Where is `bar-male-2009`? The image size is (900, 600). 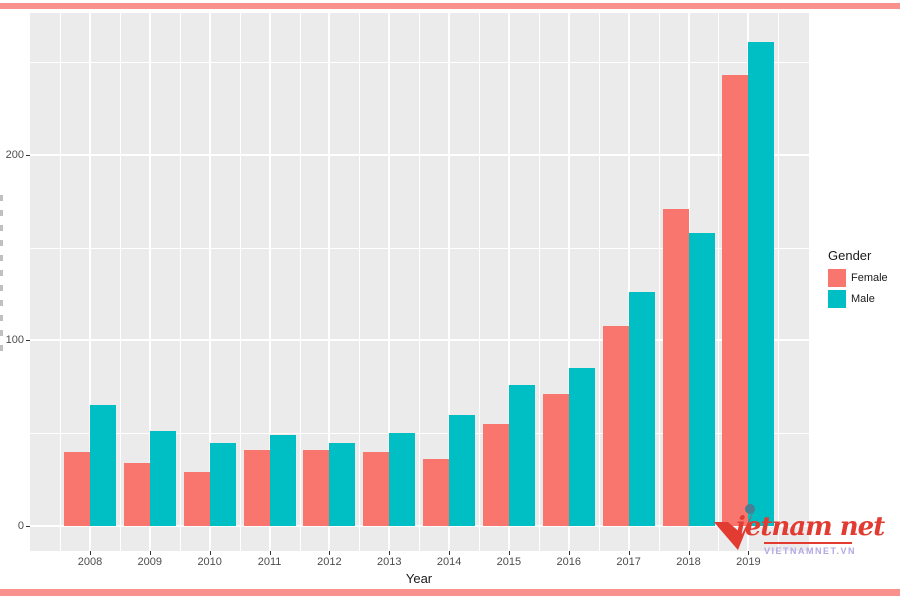
bar-male-2009 is located at coordinates (162, 478).